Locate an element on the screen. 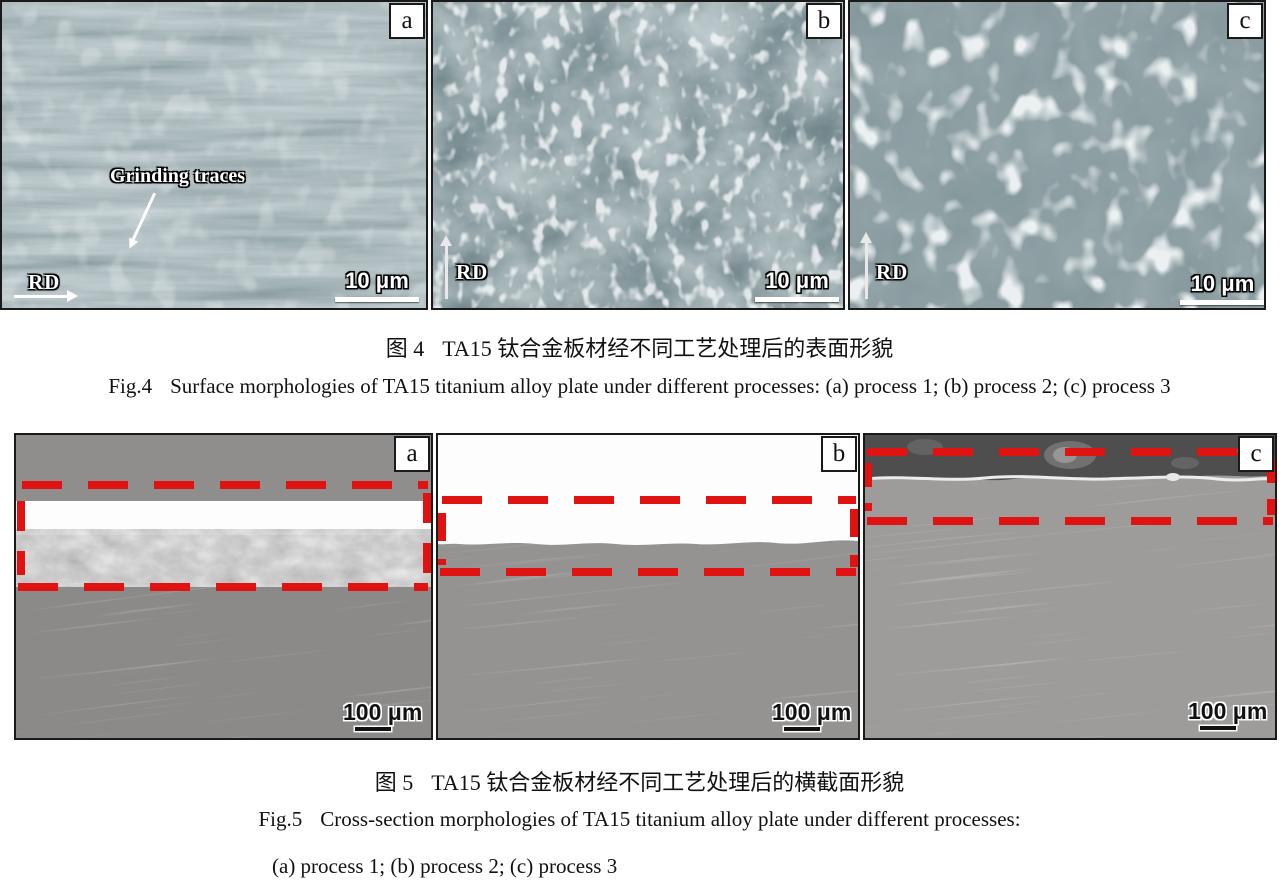 The image size is (1279, 890). sem-cross-section-c is located at coordinates (1070, 586).